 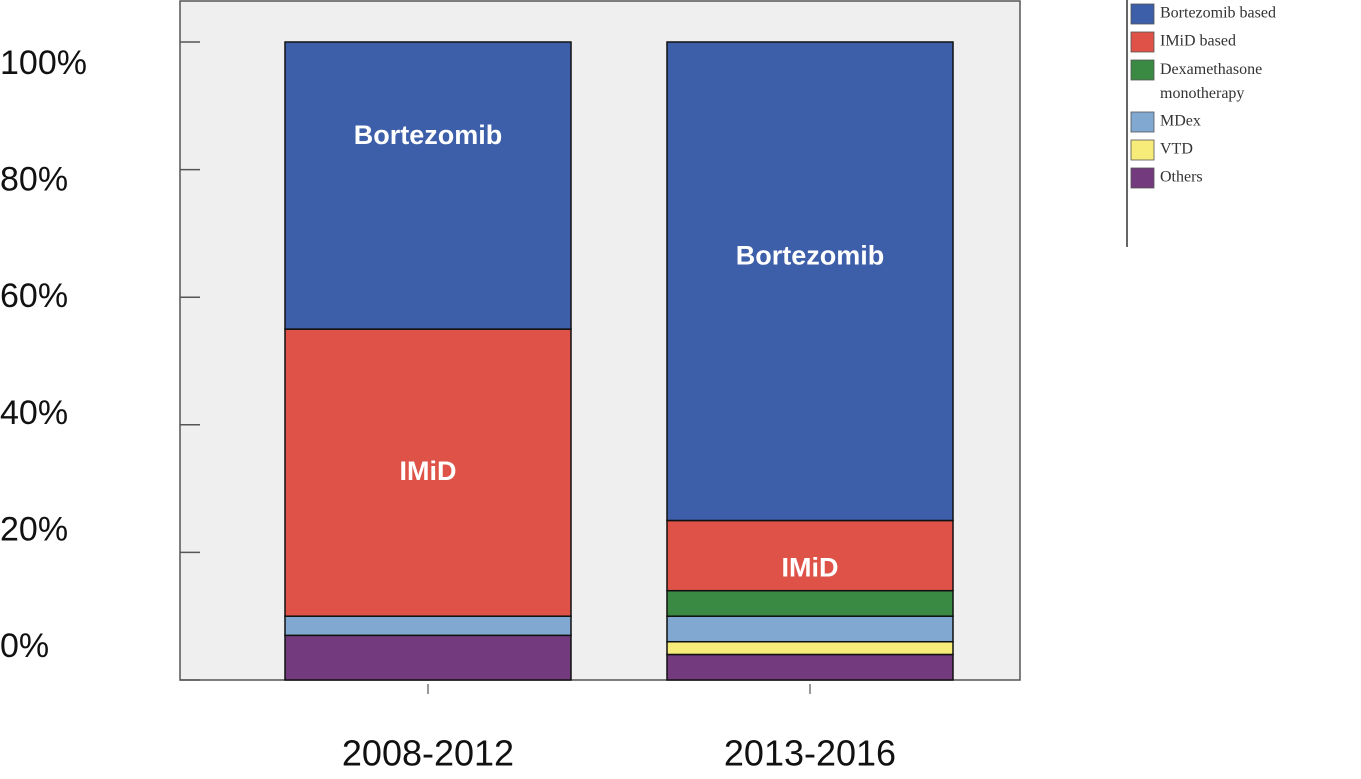 What do you see at coordinates (810, 753) in the screenshot?
I see `x-tick-label: 2013-2016` at bounding box center [810, 753].